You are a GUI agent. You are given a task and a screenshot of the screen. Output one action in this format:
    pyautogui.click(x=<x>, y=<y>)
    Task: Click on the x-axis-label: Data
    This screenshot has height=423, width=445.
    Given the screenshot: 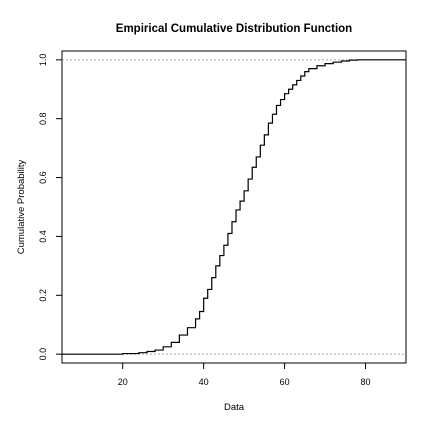 What is the action you would take?
    pyautogui.click(x=234, y=407)
    